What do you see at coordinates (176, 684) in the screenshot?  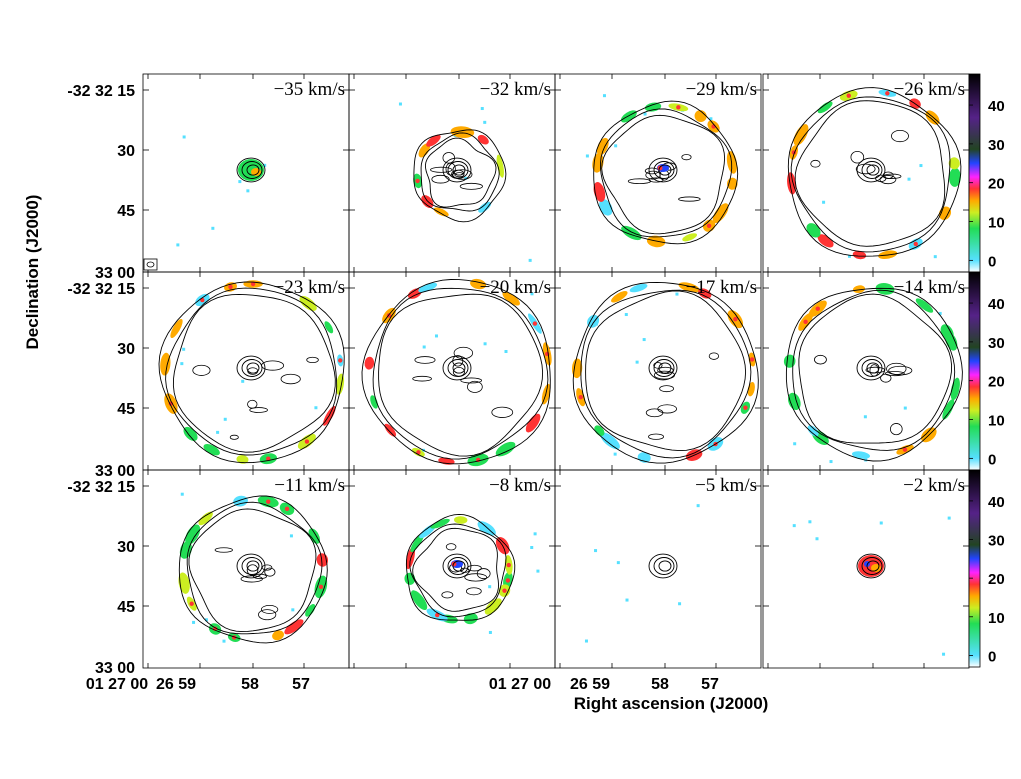 I see `x-tick-label: 26 59` at bounding box center [176, 684].